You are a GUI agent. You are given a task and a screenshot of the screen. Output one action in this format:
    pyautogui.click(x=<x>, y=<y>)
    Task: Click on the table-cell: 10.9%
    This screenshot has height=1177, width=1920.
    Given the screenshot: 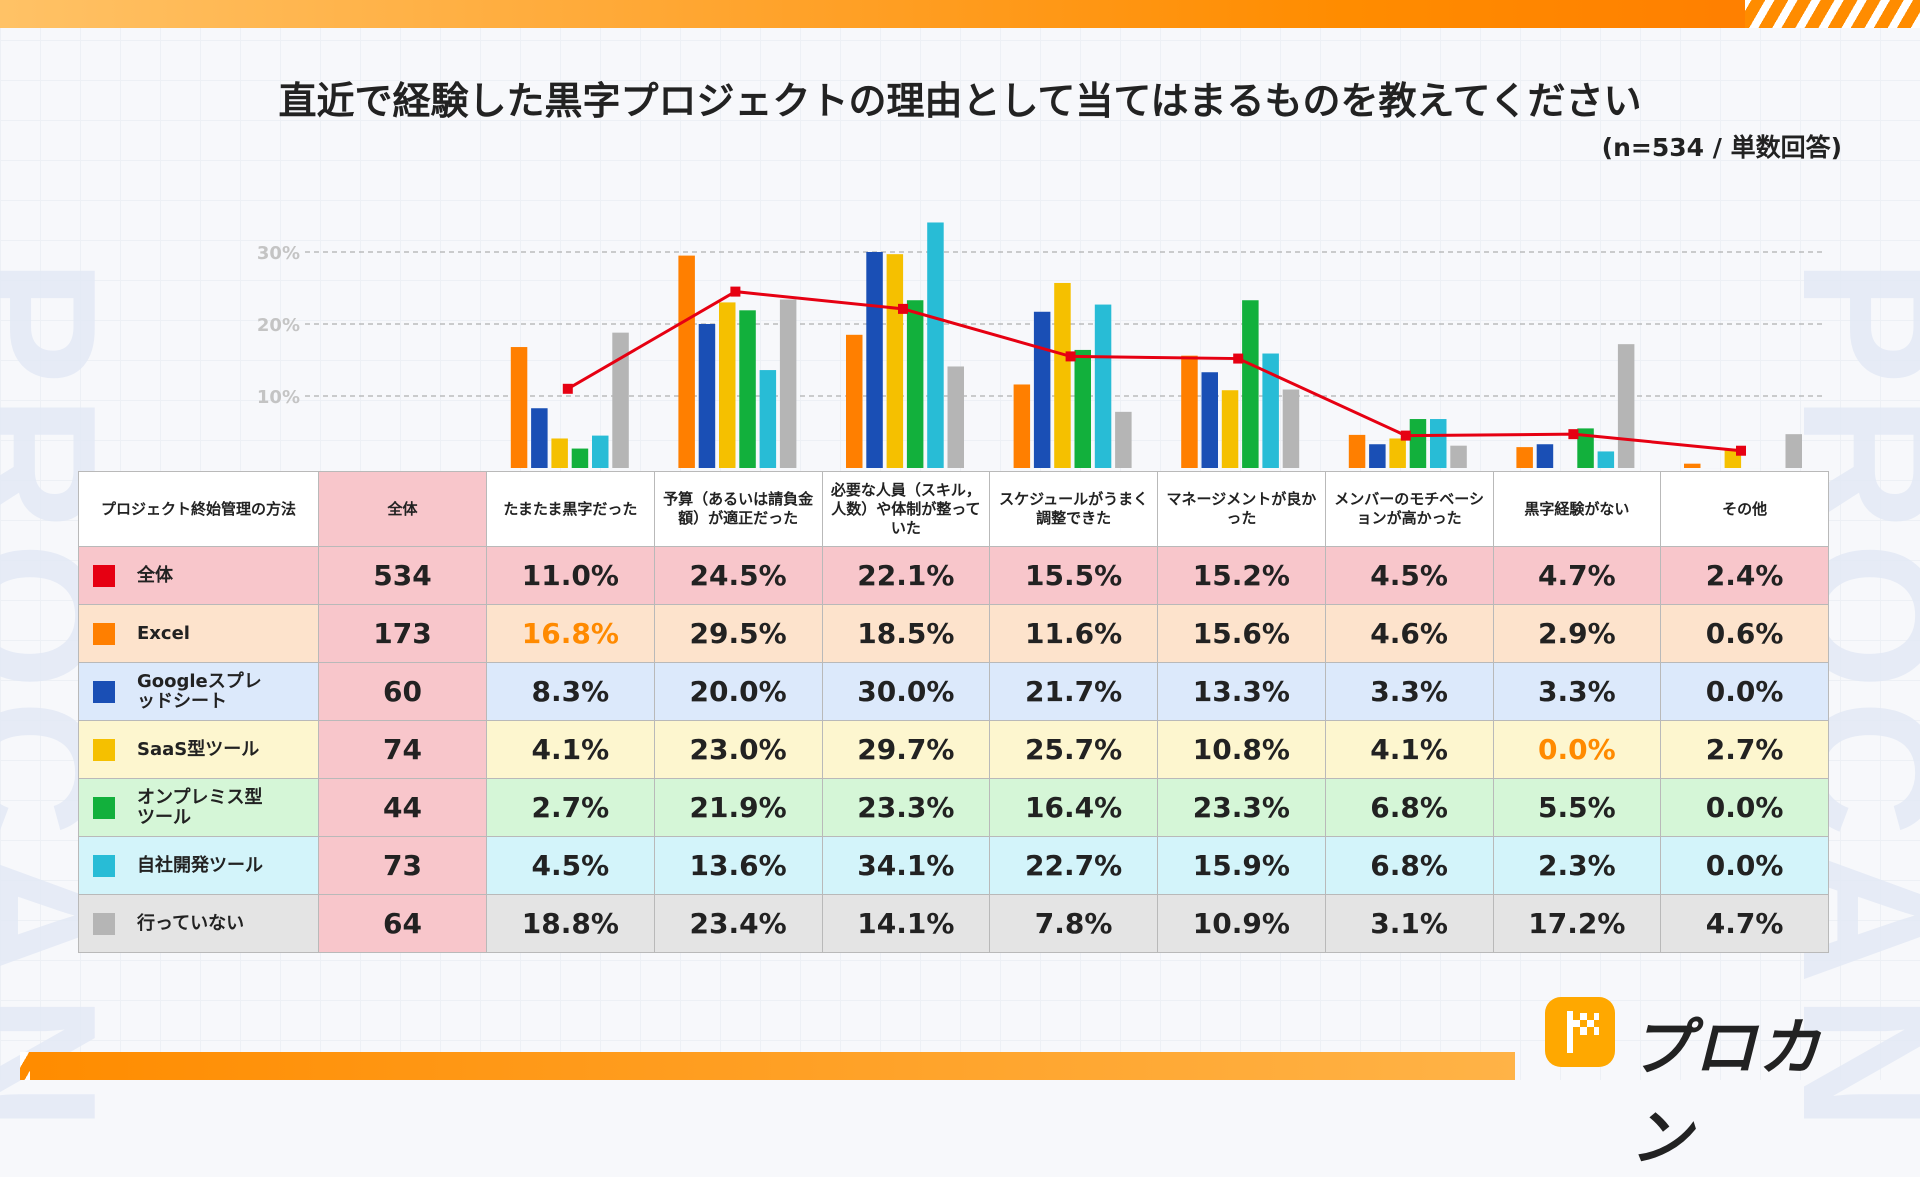 What is the action you would take?
    pyautogui.click(x=1242, y=924)
    